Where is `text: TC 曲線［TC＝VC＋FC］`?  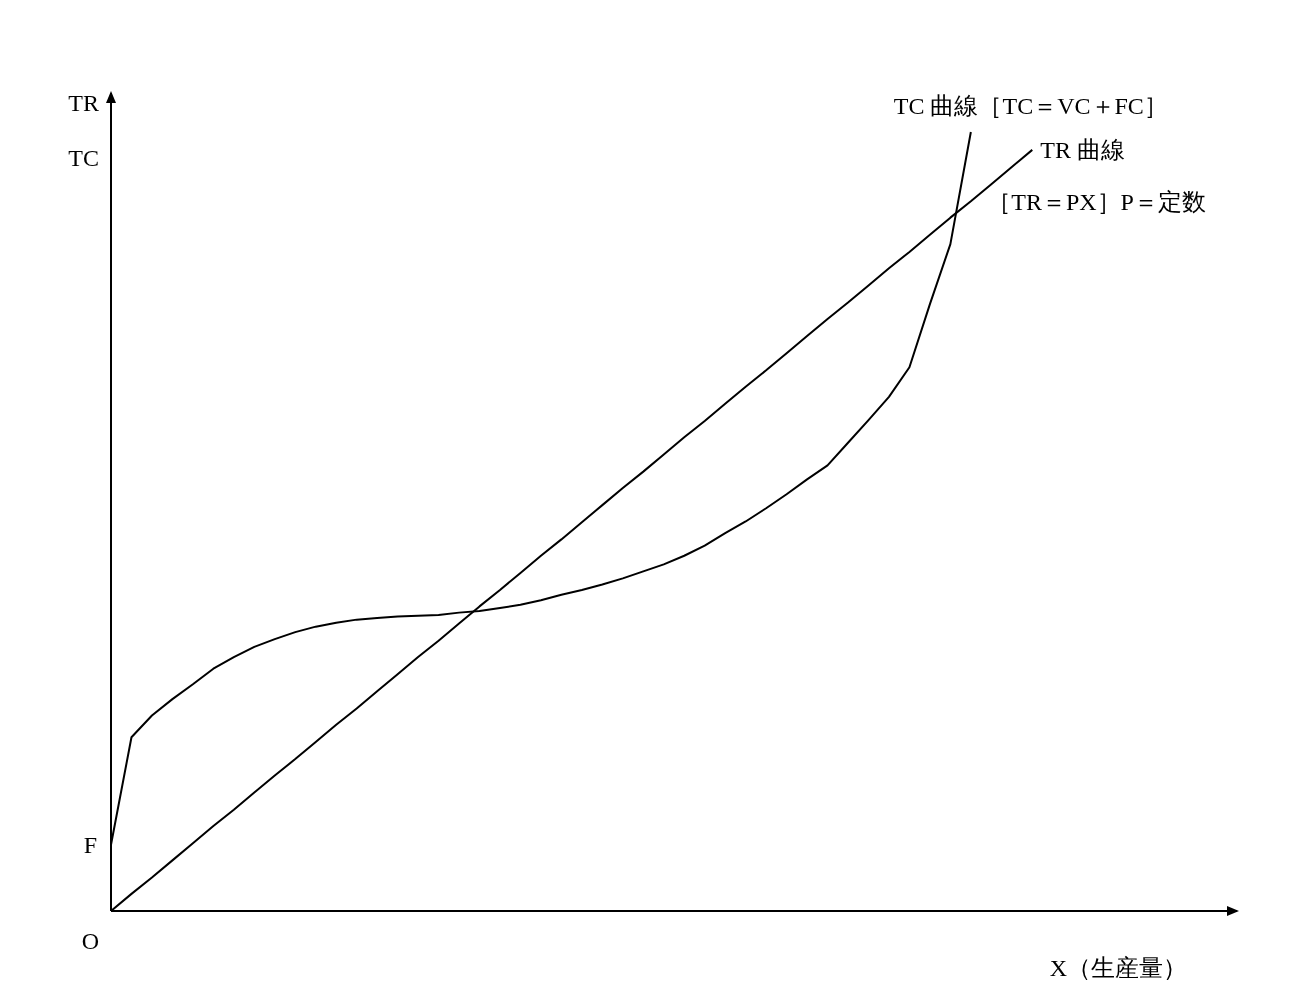
text: TC 曲線［TC＝VC＋FC］ is located at coordinates (1030, 105).